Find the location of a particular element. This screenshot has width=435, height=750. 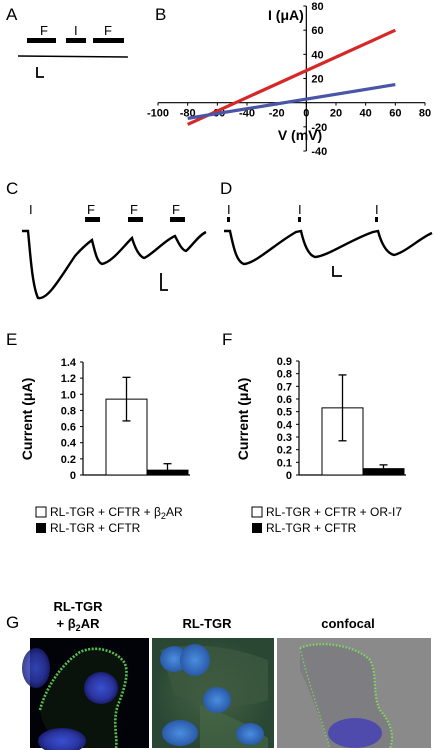

e-legend-label-2: RL-TGR + CFTR is located at coordinates (95, 528).